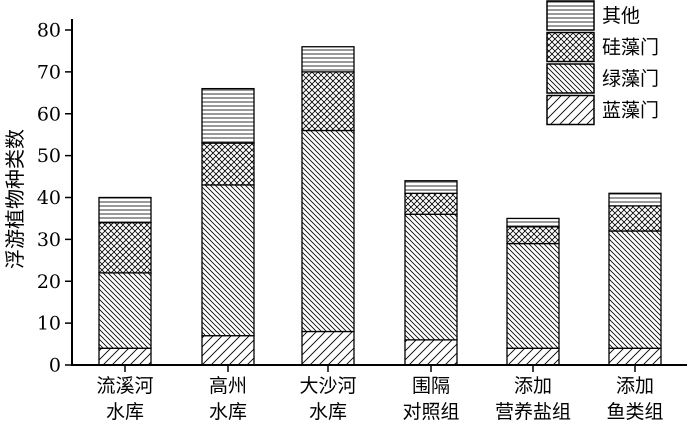  I want to click on x-category-label: 对照组, so click(430, 412).